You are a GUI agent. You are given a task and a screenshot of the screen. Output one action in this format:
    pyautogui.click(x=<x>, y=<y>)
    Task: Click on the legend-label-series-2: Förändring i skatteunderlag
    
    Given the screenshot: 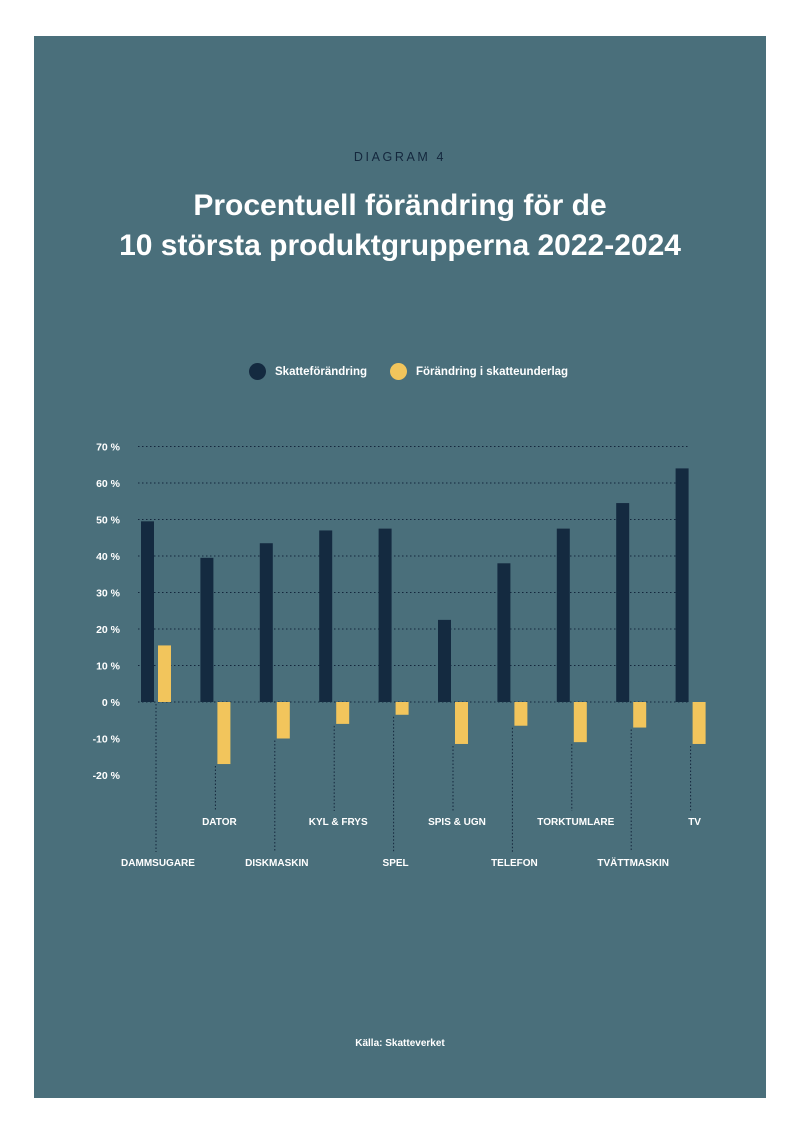 What is the action you would take?
    pyautogui.click(x=492, y=371)
    